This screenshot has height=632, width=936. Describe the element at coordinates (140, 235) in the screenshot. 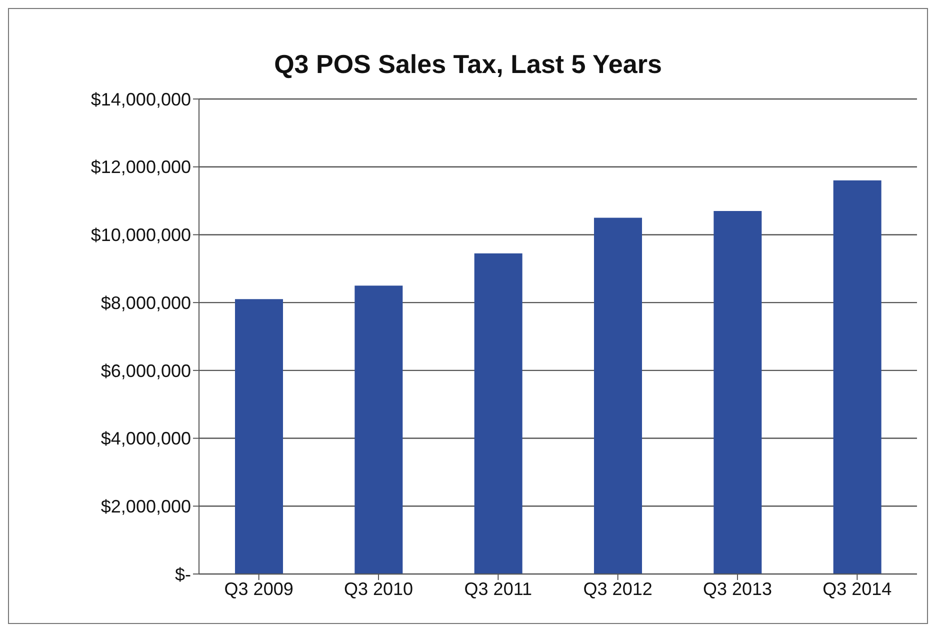

I see `y-tick-label: $10,000,000` at that location.